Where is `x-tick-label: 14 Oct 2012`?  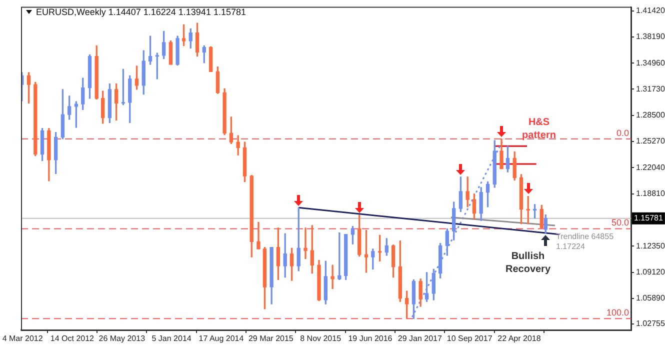 x-tick-label: 14 Oct 2012 is located at coordinates (72, 339).